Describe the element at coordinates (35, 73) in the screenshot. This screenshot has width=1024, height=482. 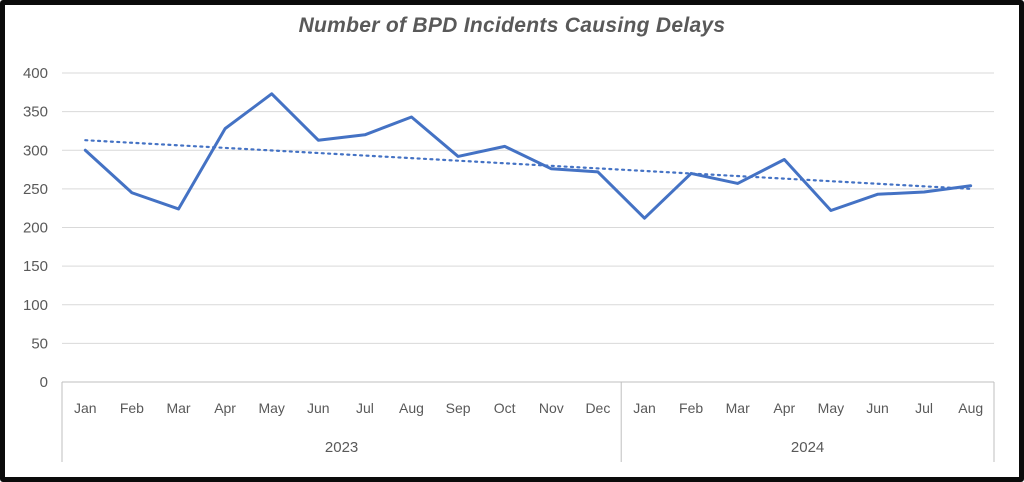
I see `y-tick-label: 400` at that location.